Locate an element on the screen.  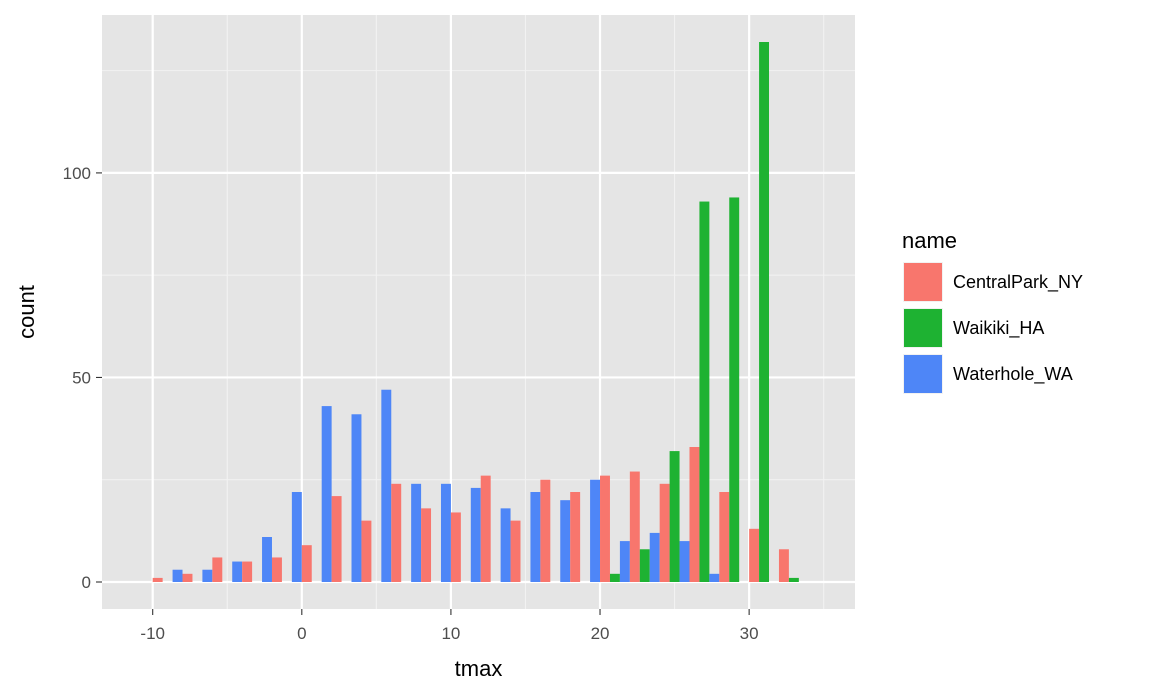
x-tick-label: 0 is located at coordinates (301, 633).